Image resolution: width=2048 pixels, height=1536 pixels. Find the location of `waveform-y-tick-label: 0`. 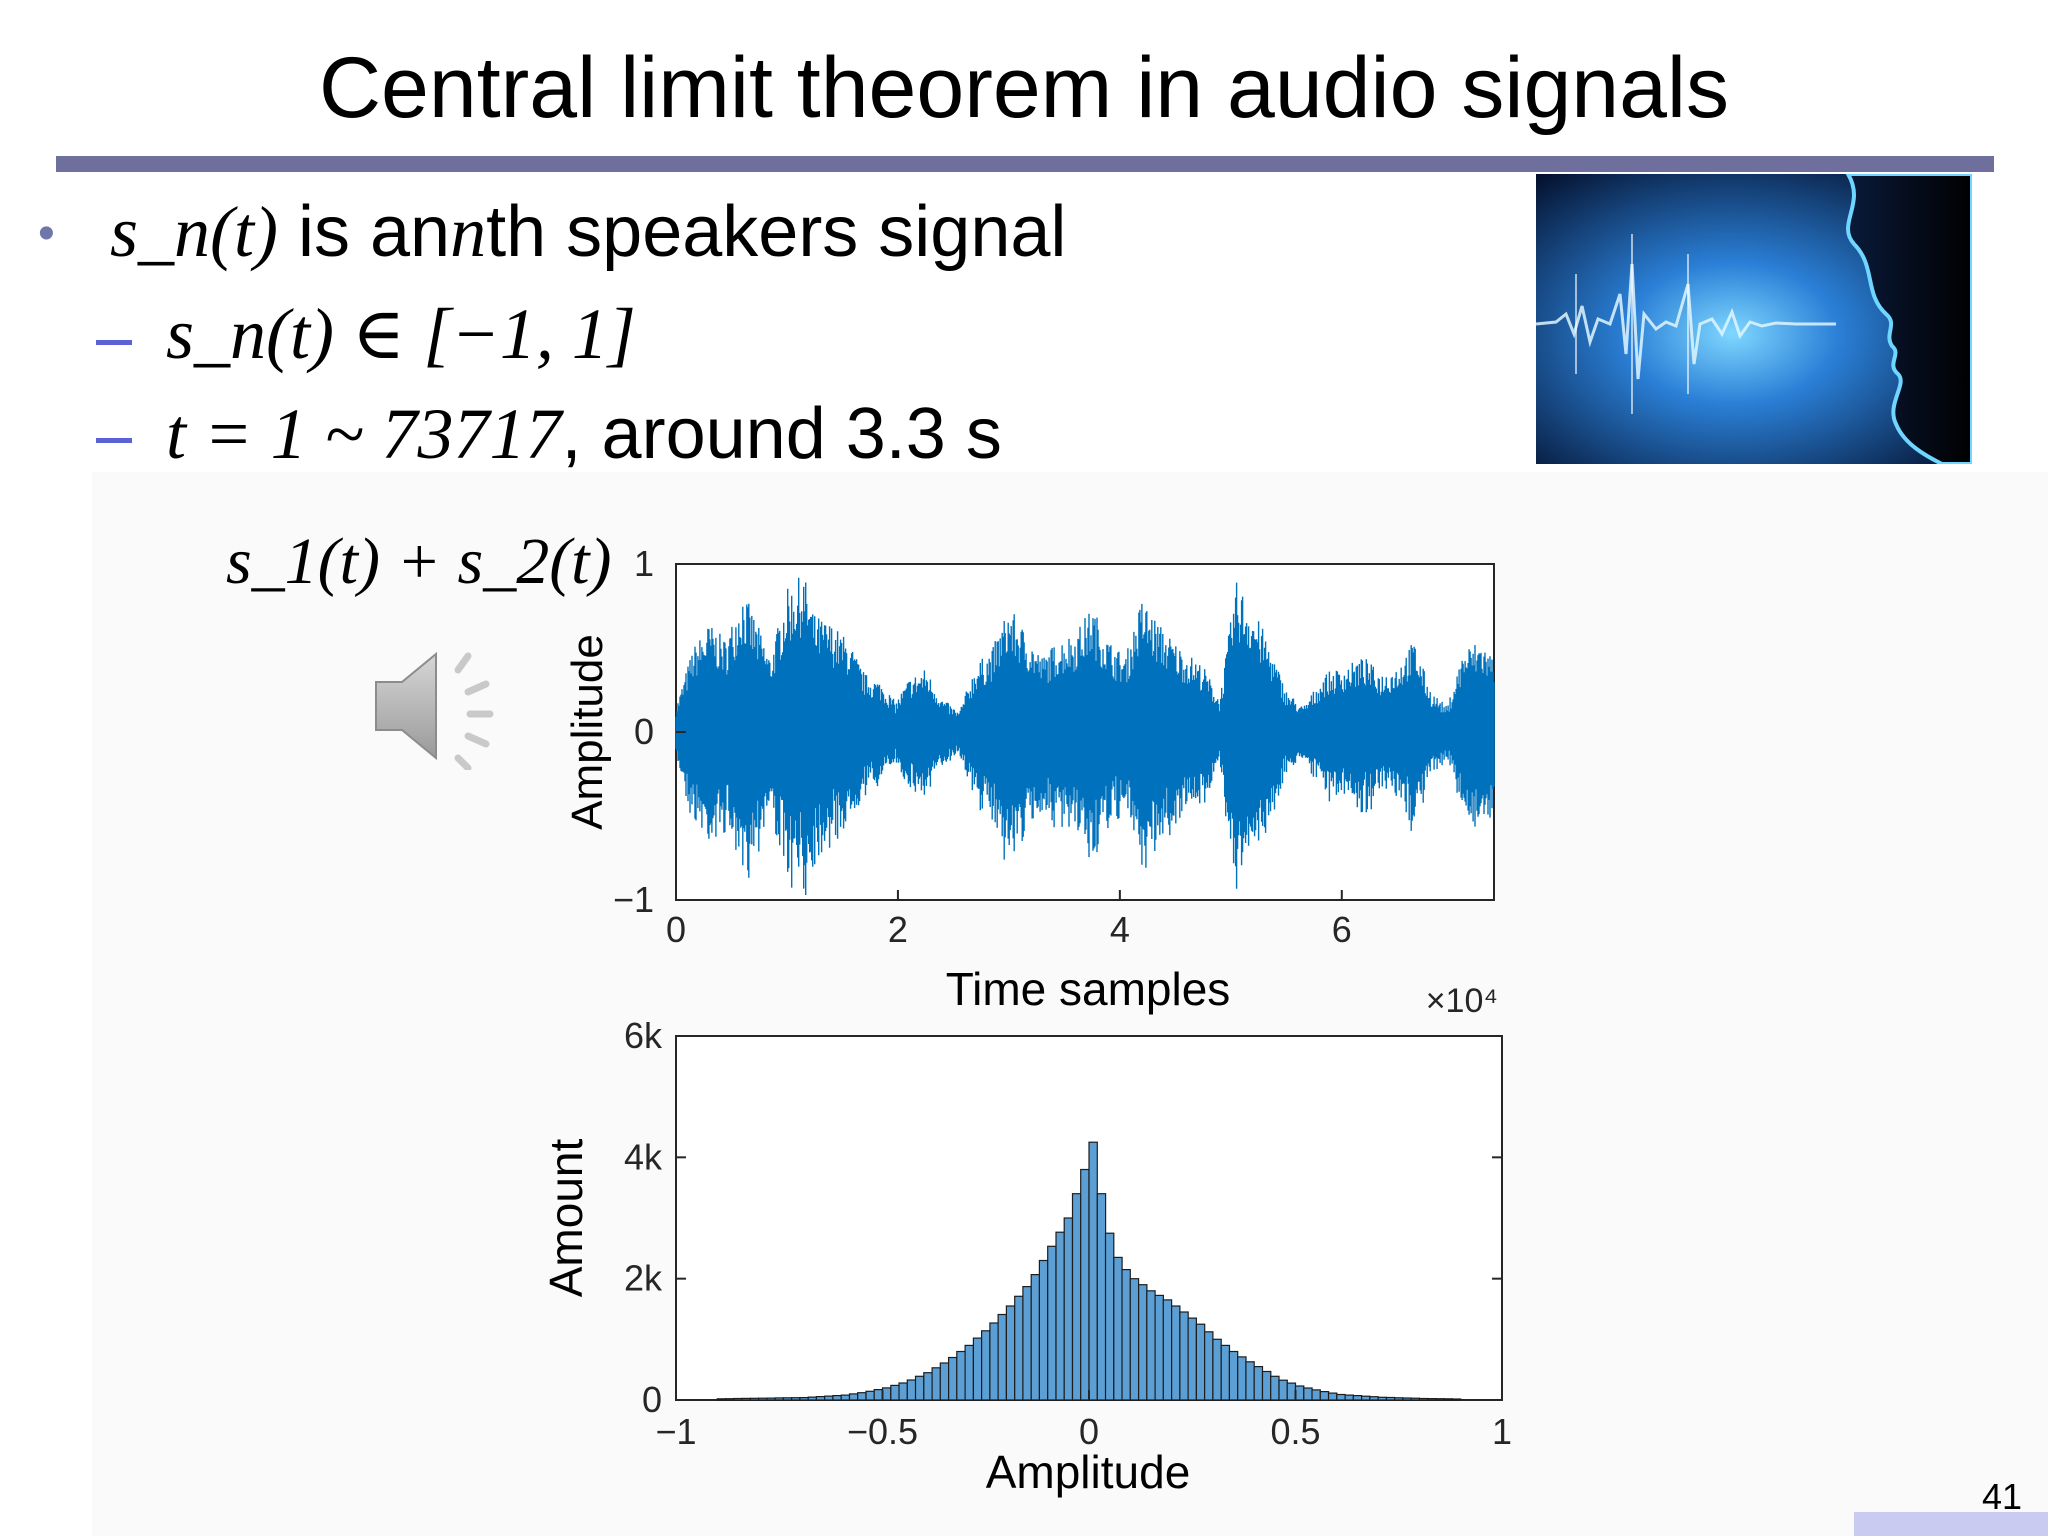

waveform-y-tick-label: 0 is located at coordinates (644, 731).